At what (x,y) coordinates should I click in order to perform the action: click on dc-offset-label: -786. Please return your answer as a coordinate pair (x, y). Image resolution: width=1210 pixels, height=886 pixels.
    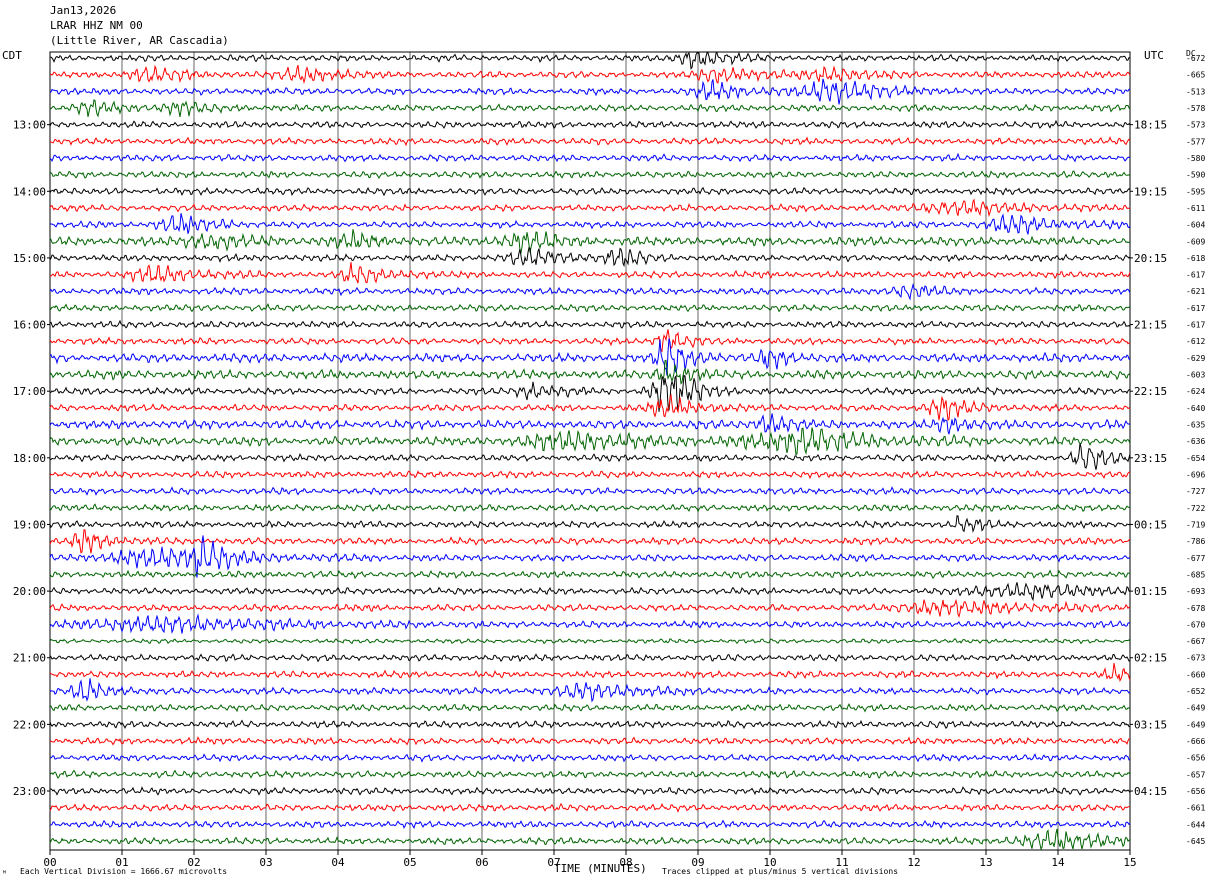
    Looking at the image, I should click on (1195, 541).